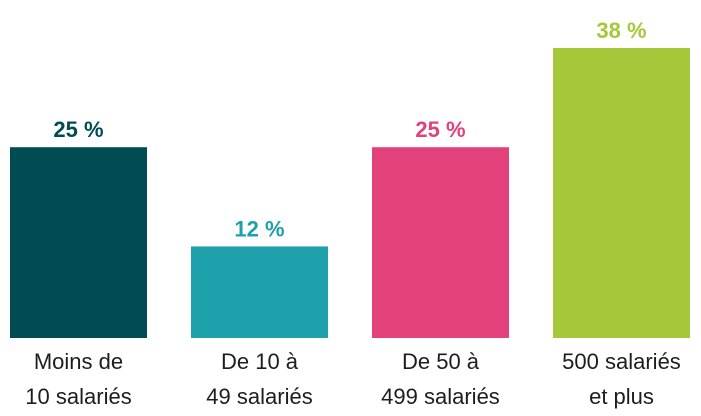 The height and width of the screenshot is (416, 701). What do you see at coordinates (78, 379) in the screenshot?
I see `category-label: Moins de 10 salariés` at bounding box center [78, 379].